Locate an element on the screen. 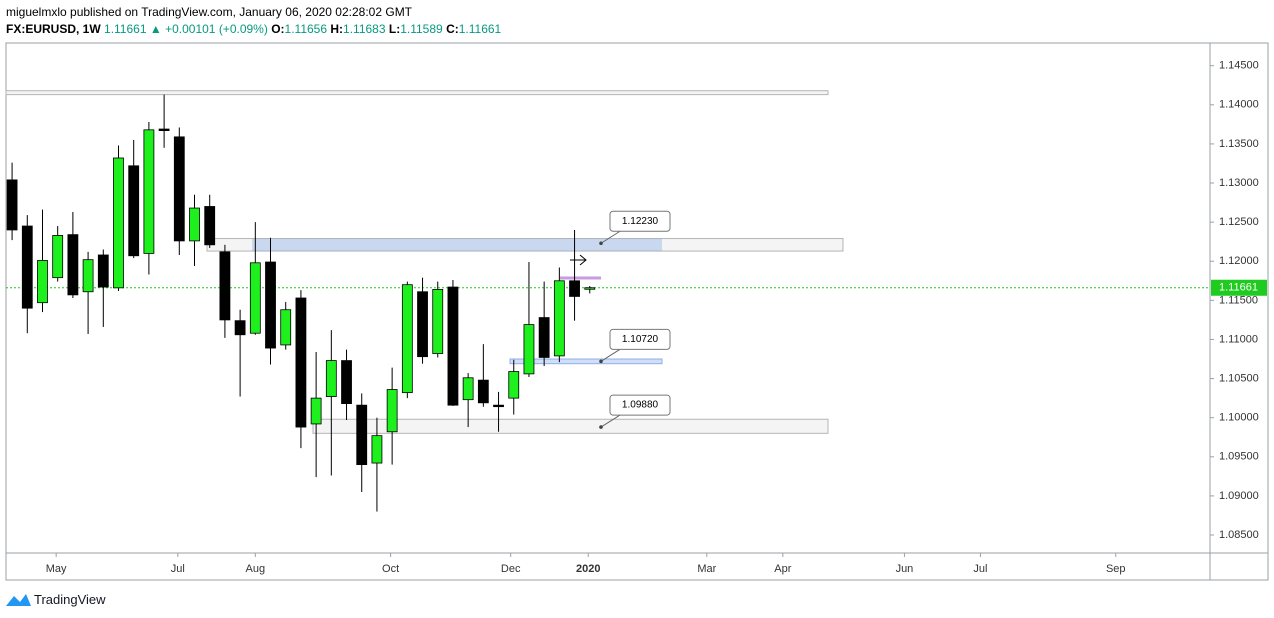 This screenshot has width=1274, height=618. x-tick-label: Sep is located at coordinates (1116, 569).